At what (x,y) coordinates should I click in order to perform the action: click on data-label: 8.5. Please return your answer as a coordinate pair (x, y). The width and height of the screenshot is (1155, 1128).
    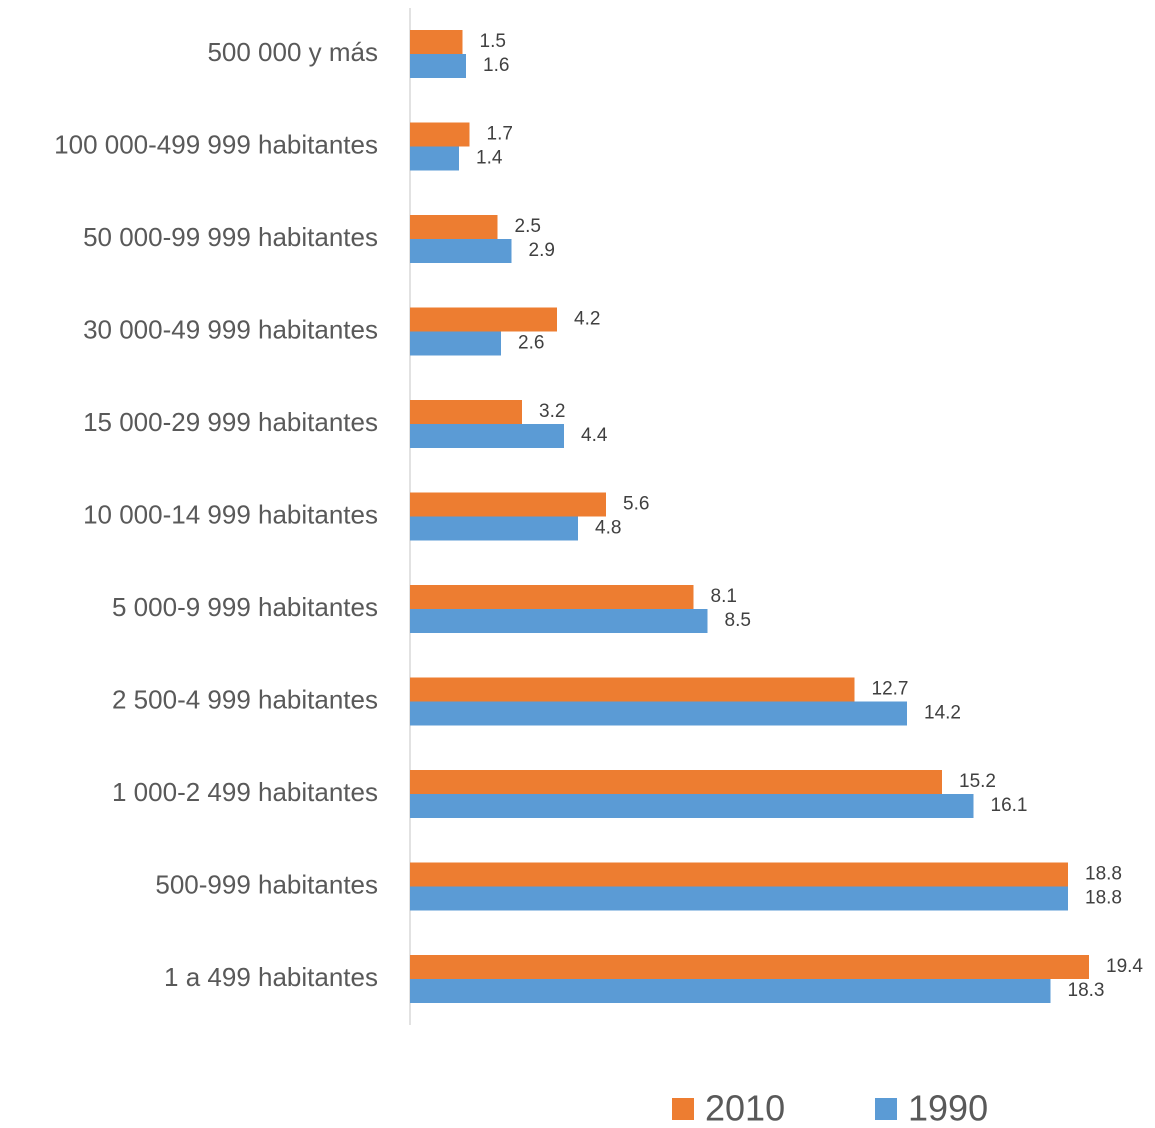
    Looking at the image, I should click on (738, 620).